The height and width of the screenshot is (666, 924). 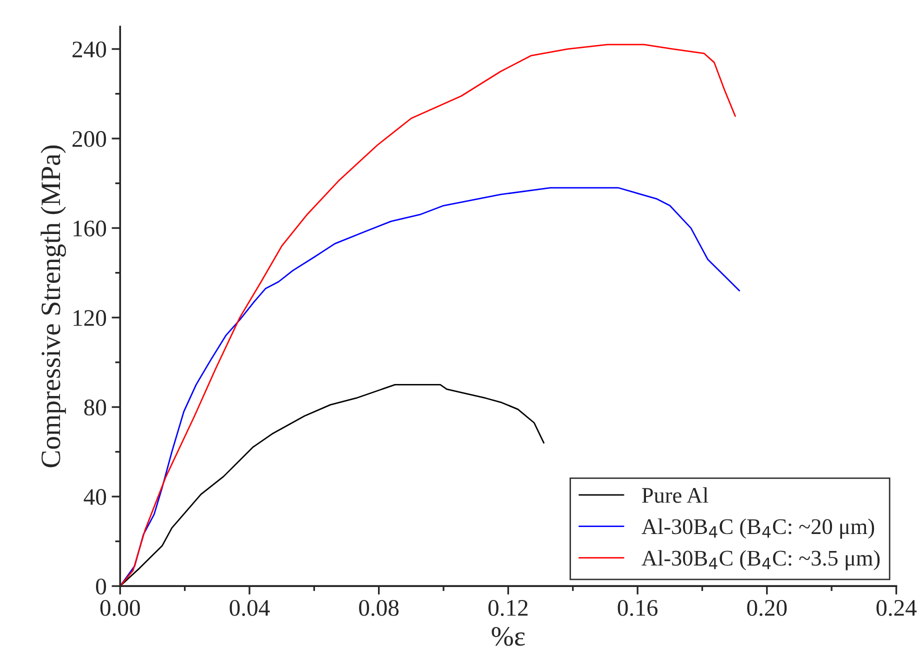 What do you see at coordinates (508, 608) in the screenshot?
I see `x-tick-label: 0.12` at bounding box center [508, 608].